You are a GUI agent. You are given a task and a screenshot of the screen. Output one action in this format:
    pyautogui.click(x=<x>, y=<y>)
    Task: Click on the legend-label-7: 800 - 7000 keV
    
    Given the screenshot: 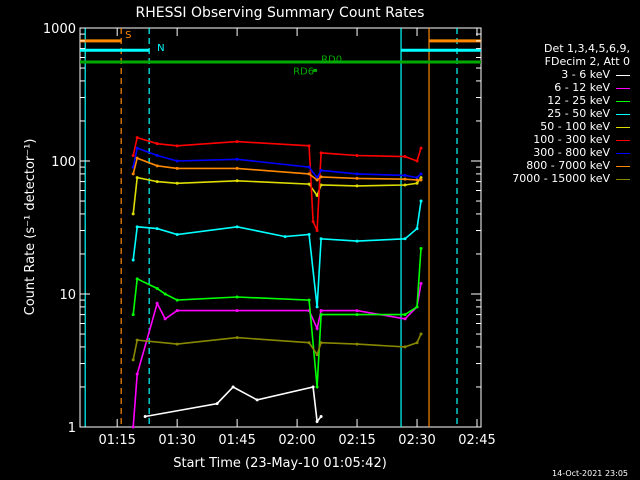 What is the action you would take?
    pyautogui.click(x=568, y=165)
    